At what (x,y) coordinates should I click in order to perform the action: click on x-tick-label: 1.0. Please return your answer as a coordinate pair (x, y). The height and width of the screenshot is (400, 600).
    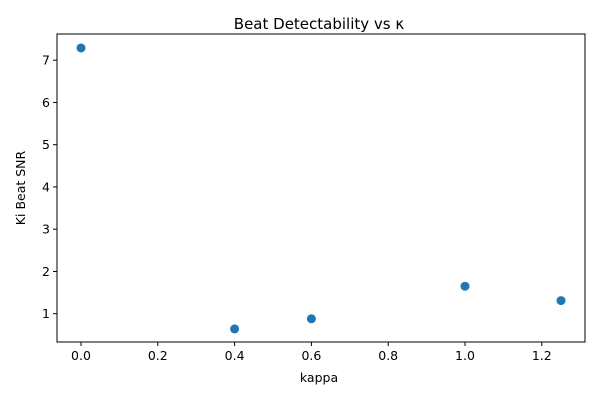
    Looking at the image, I should click on (465, 355).